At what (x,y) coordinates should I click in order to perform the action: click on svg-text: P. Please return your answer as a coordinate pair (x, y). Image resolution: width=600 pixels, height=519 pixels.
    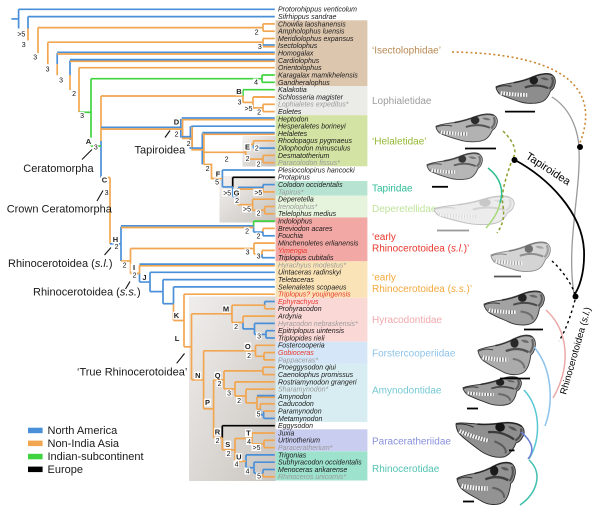
    Looking at the image, I should click on (207, 402).